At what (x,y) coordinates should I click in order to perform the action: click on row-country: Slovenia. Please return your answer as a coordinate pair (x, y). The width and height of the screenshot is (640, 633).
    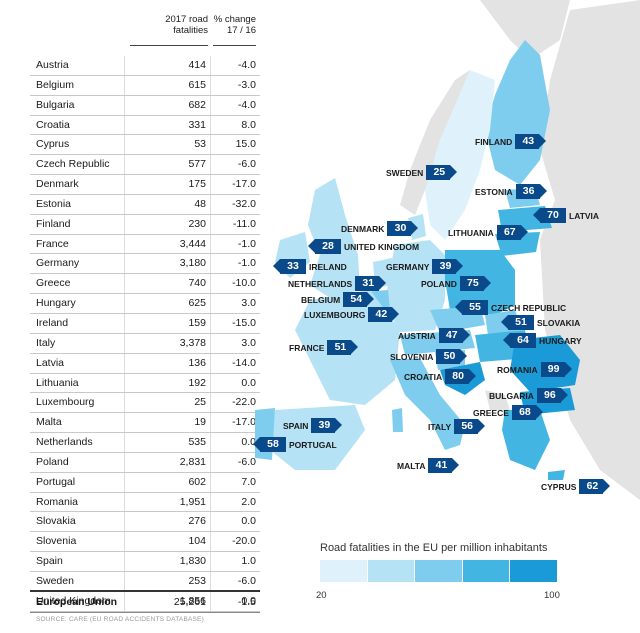
    Looking at the image, I should click on (56, 541).